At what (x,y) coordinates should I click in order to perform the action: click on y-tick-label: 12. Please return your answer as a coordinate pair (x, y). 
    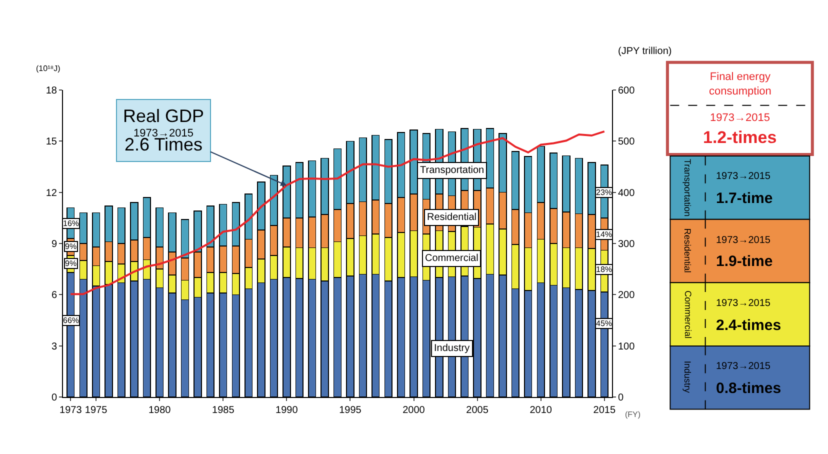
    Looking at the image, I should click on (52, 193).